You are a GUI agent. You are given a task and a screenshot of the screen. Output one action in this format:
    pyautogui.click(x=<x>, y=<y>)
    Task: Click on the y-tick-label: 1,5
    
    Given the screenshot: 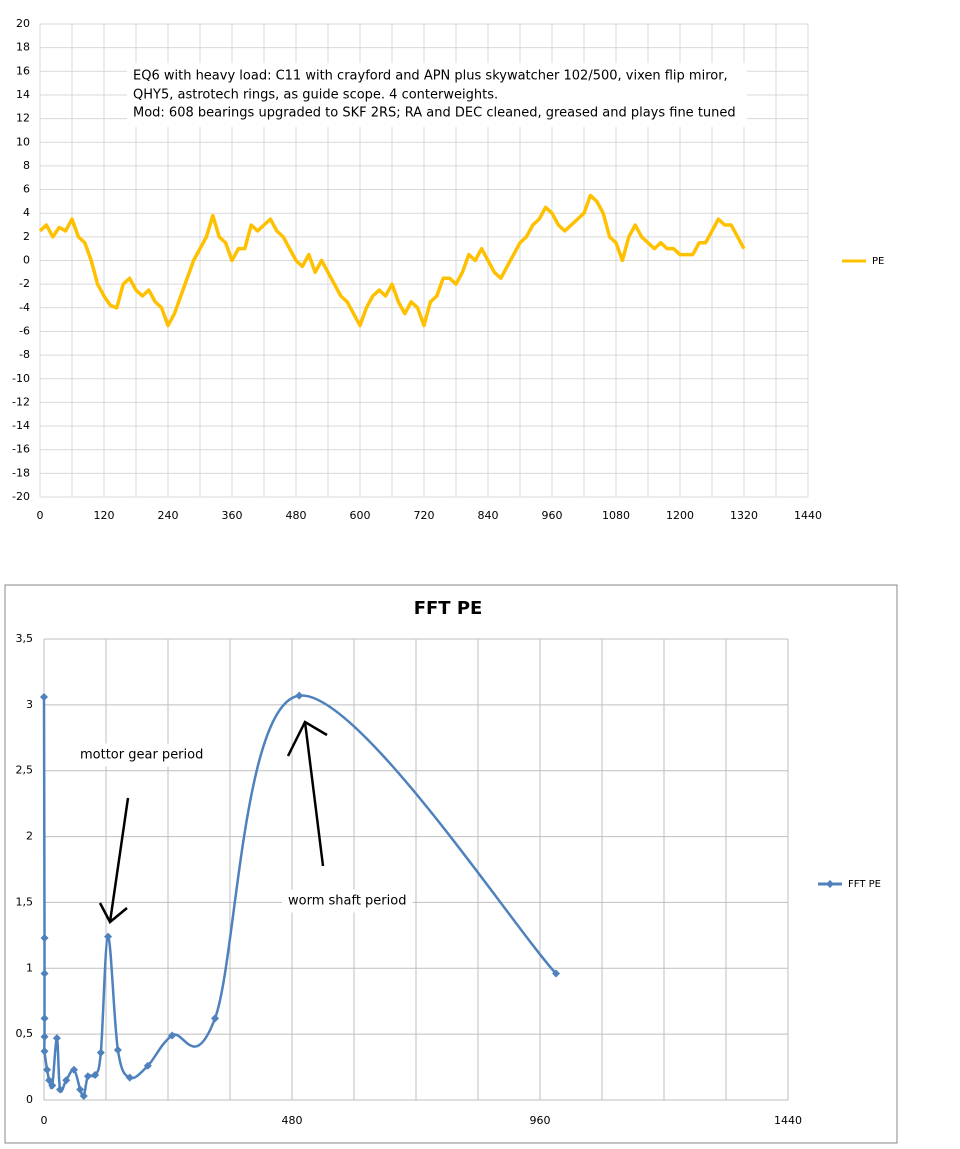 What is the action you would take?
    pyautogui.click(x=25, y=901)
    